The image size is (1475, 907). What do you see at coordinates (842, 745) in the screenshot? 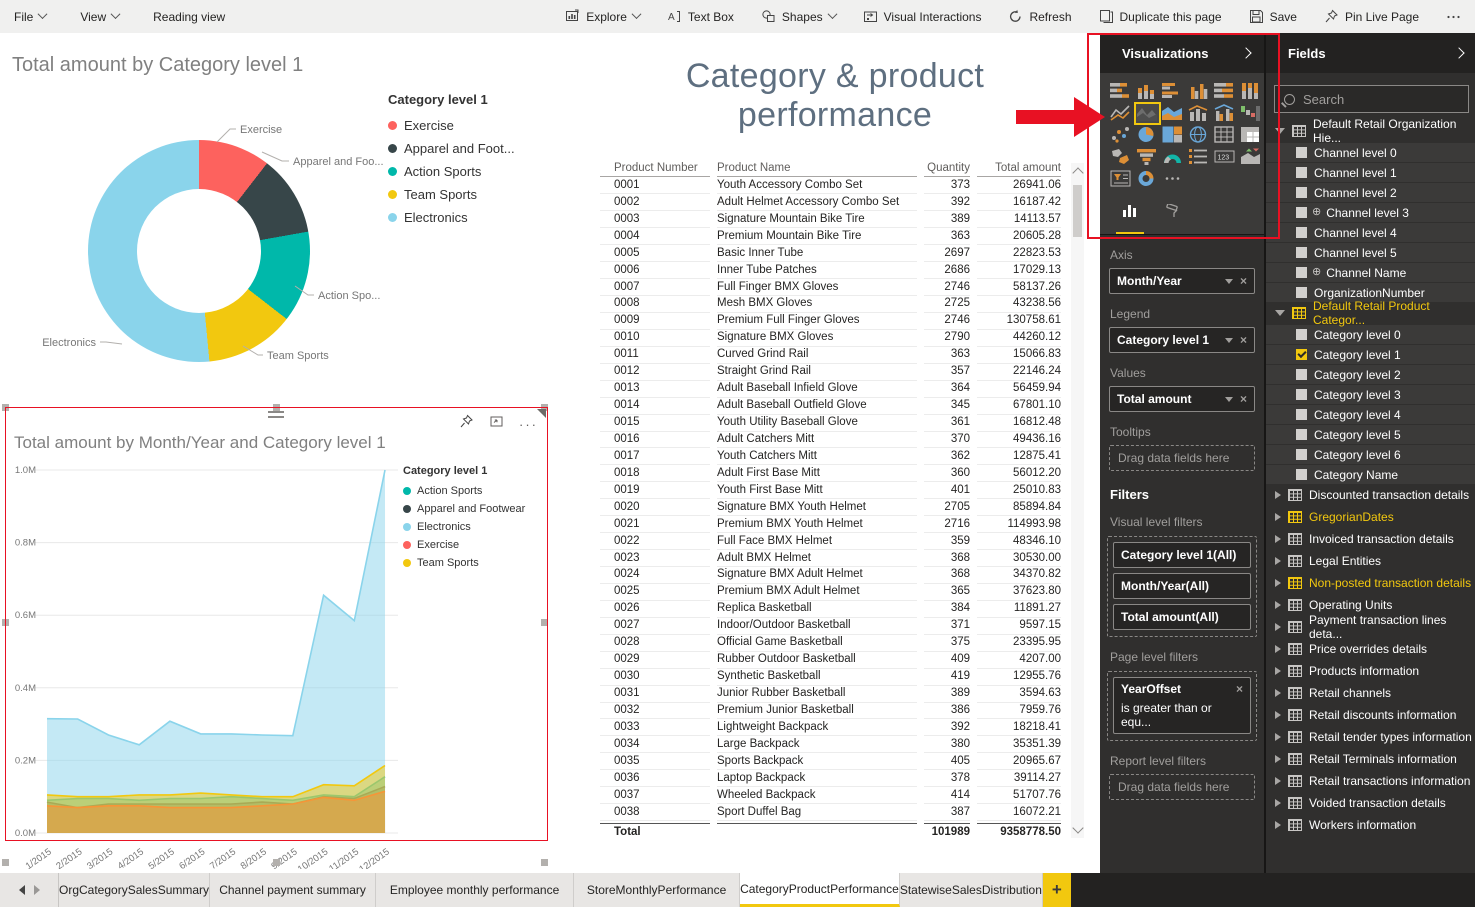
I see `table-row: 0034 Large Backpack 380 35351.39` at bounding box center [842, 745].